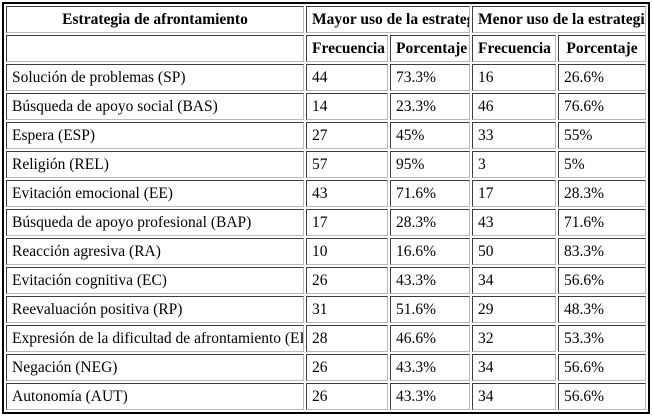 This screenshot has height=418, width=652. I want to click on menor-frecuencia-cell: 16, so click(514, 77).